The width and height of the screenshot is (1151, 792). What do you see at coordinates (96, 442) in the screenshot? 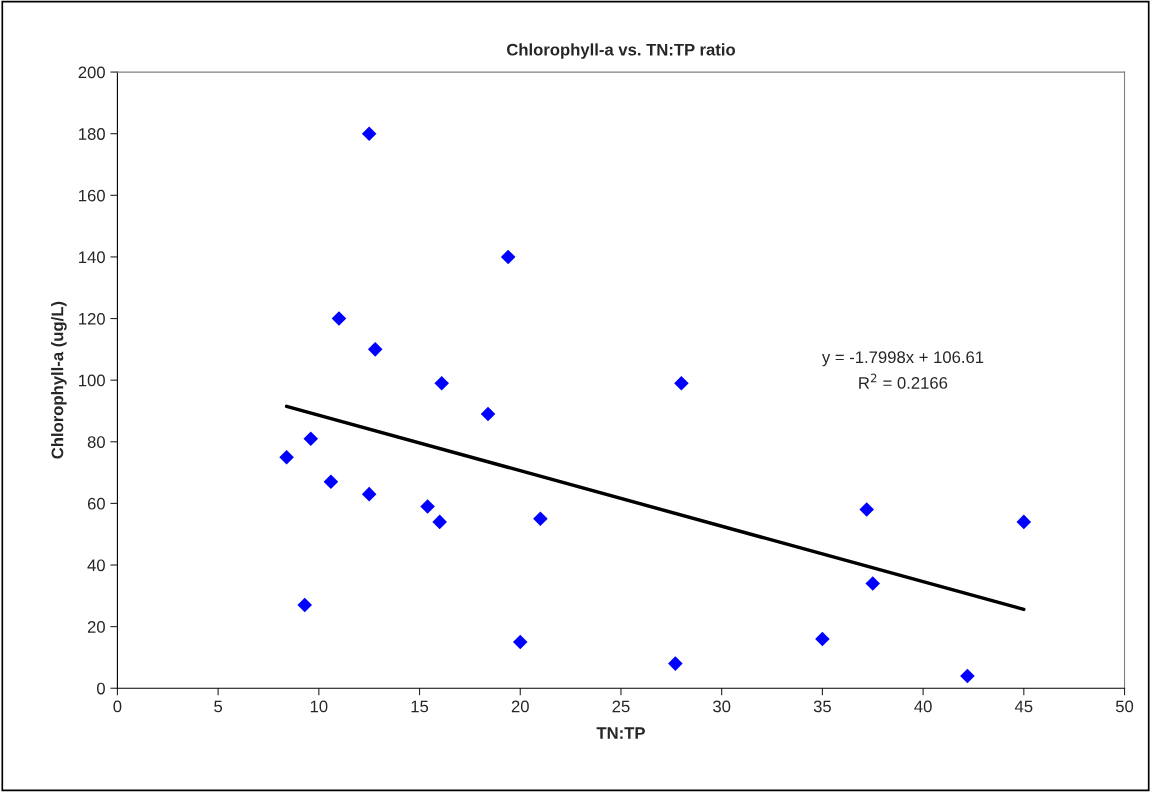
I see `y-tick-label: 80` at bounding box center [96, 442].